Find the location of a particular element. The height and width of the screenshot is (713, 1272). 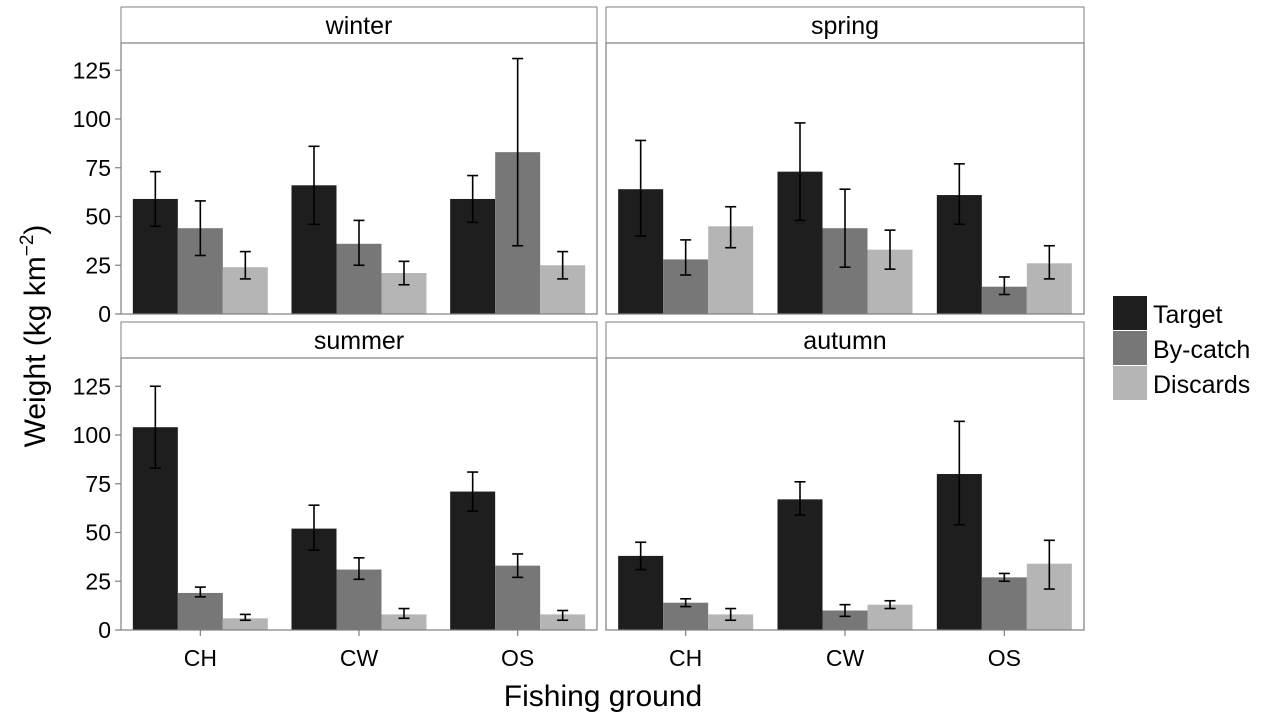

facet-strip-spring is located at coordinates (845, 25).